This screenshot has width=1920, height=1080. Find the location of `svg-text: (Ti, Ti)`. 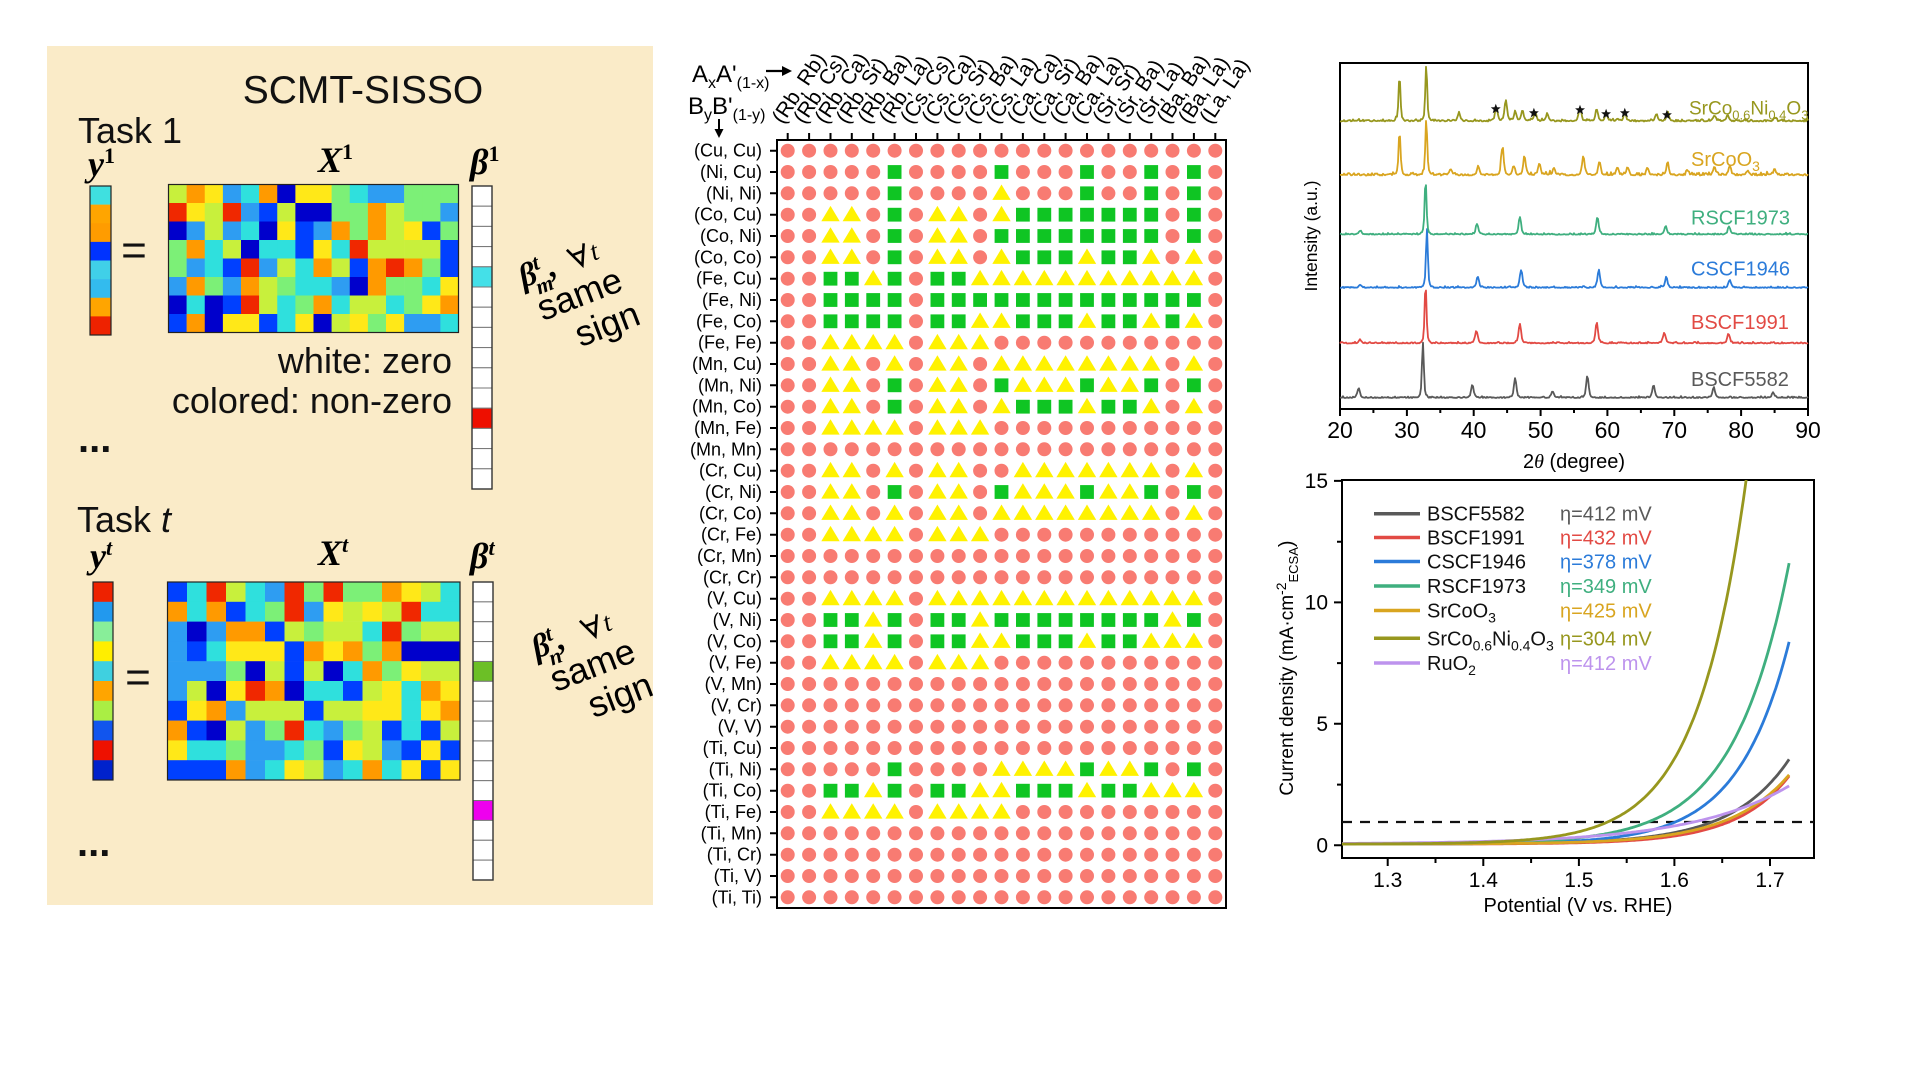

svg-text: (Ti, Ti) is located at coordinates (737, 897).